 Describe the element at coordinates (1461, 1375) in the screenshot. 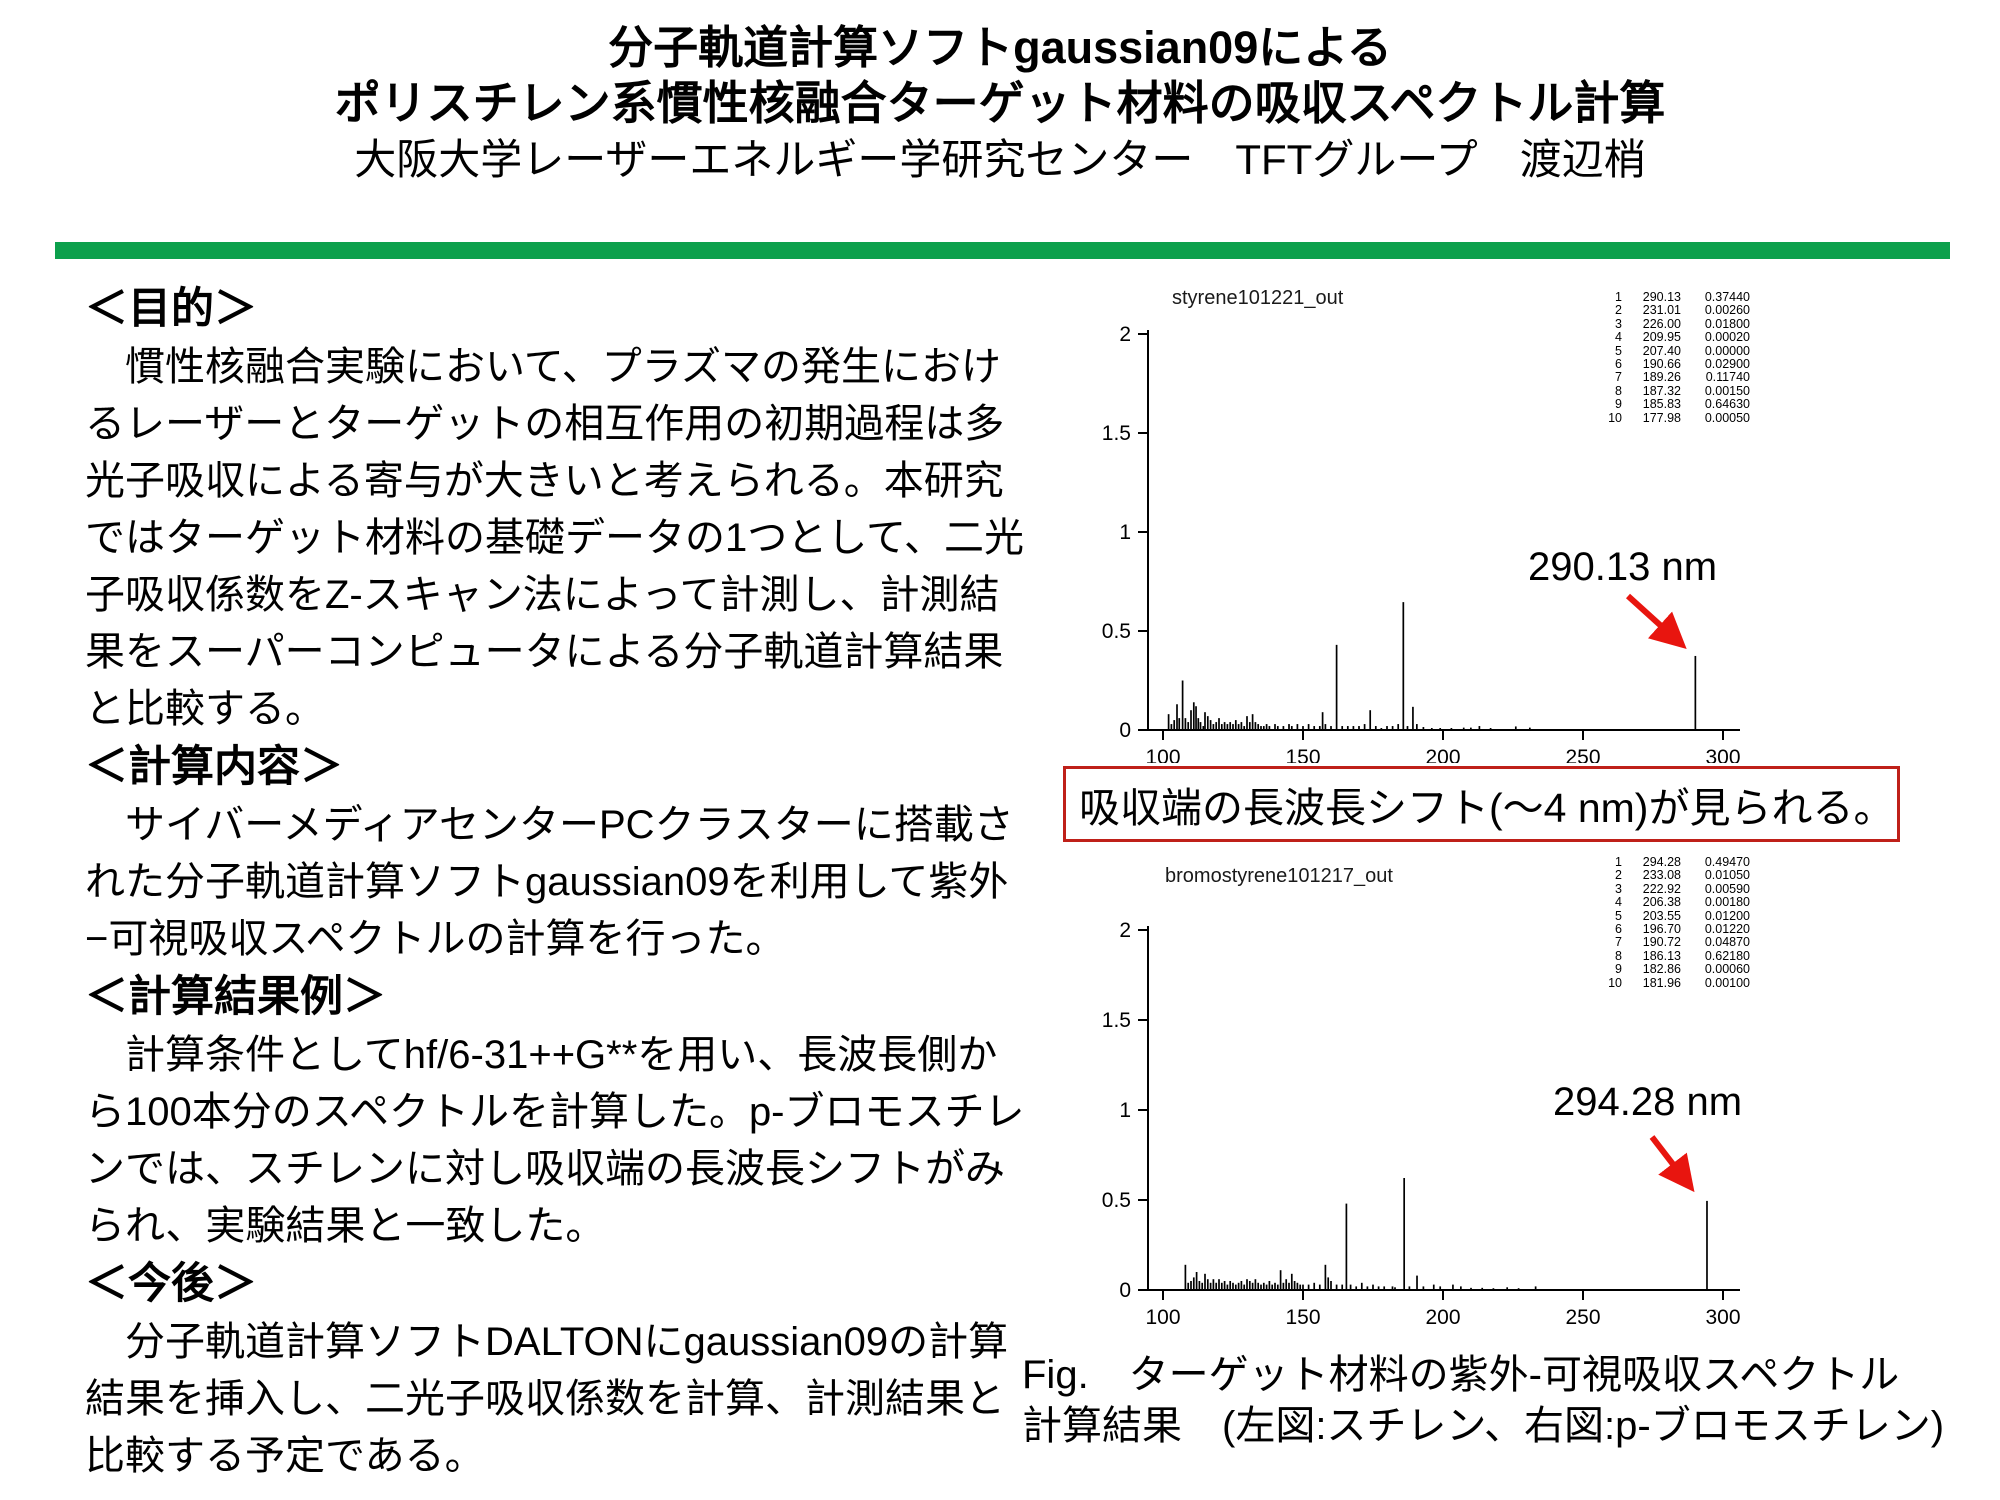

I see `figure-caption-line1: Fig. ターゲット材料の紫外-可視吸収スペクトル` at that location.